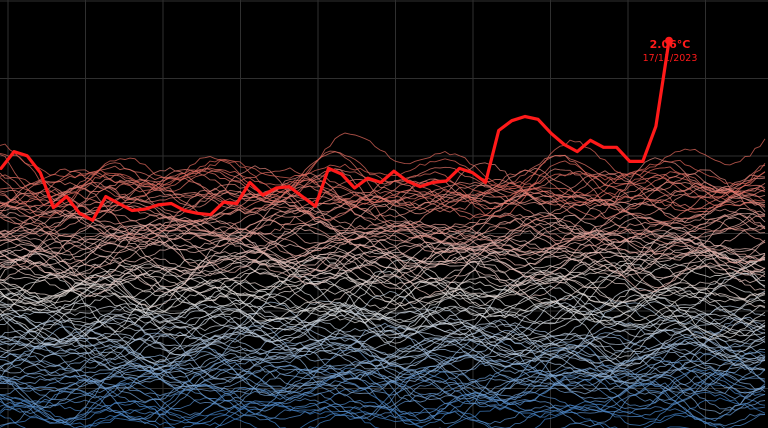 This screenshot has height=428, width=768. Describe the element at coordinates (670, 58) in the screenshot. I see `annotation-date: 17/11/2023` at that location.